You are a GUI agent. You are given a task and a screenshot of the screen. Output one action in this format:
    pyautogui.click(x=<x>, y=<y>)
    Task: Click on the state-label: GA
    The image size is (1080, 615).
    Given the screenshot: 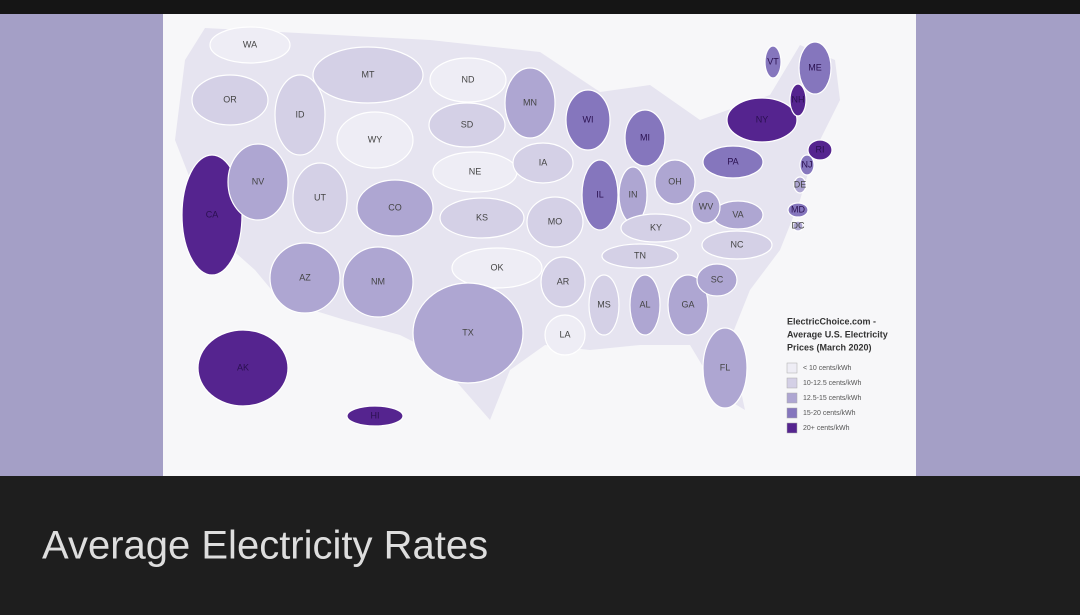 What is the action you would take?
    pyautogui.click(x=687, y=304)
    